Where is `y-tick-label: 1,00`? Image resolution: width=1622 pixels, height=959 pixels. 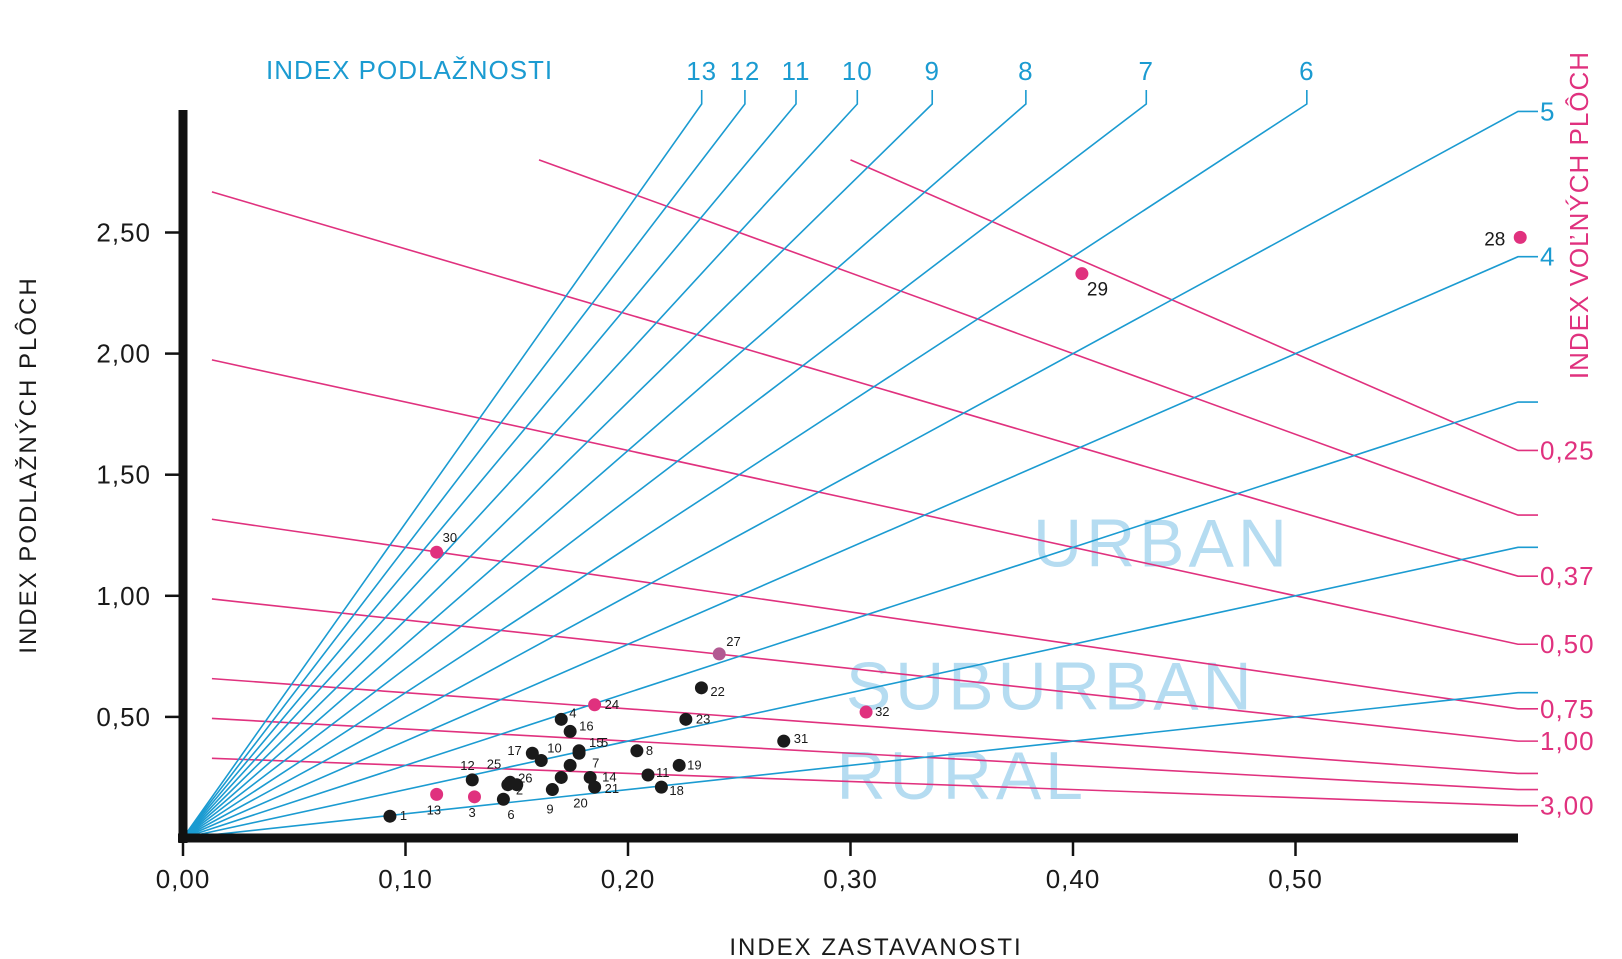 y-tick-label: 1,00 is located at coordinates (123, 596).